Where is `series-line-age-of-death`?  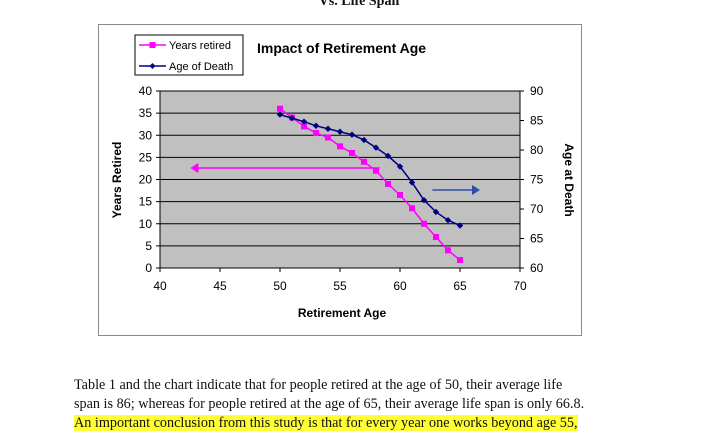 series-line-age-of-death is located at coordinates (370, 170).